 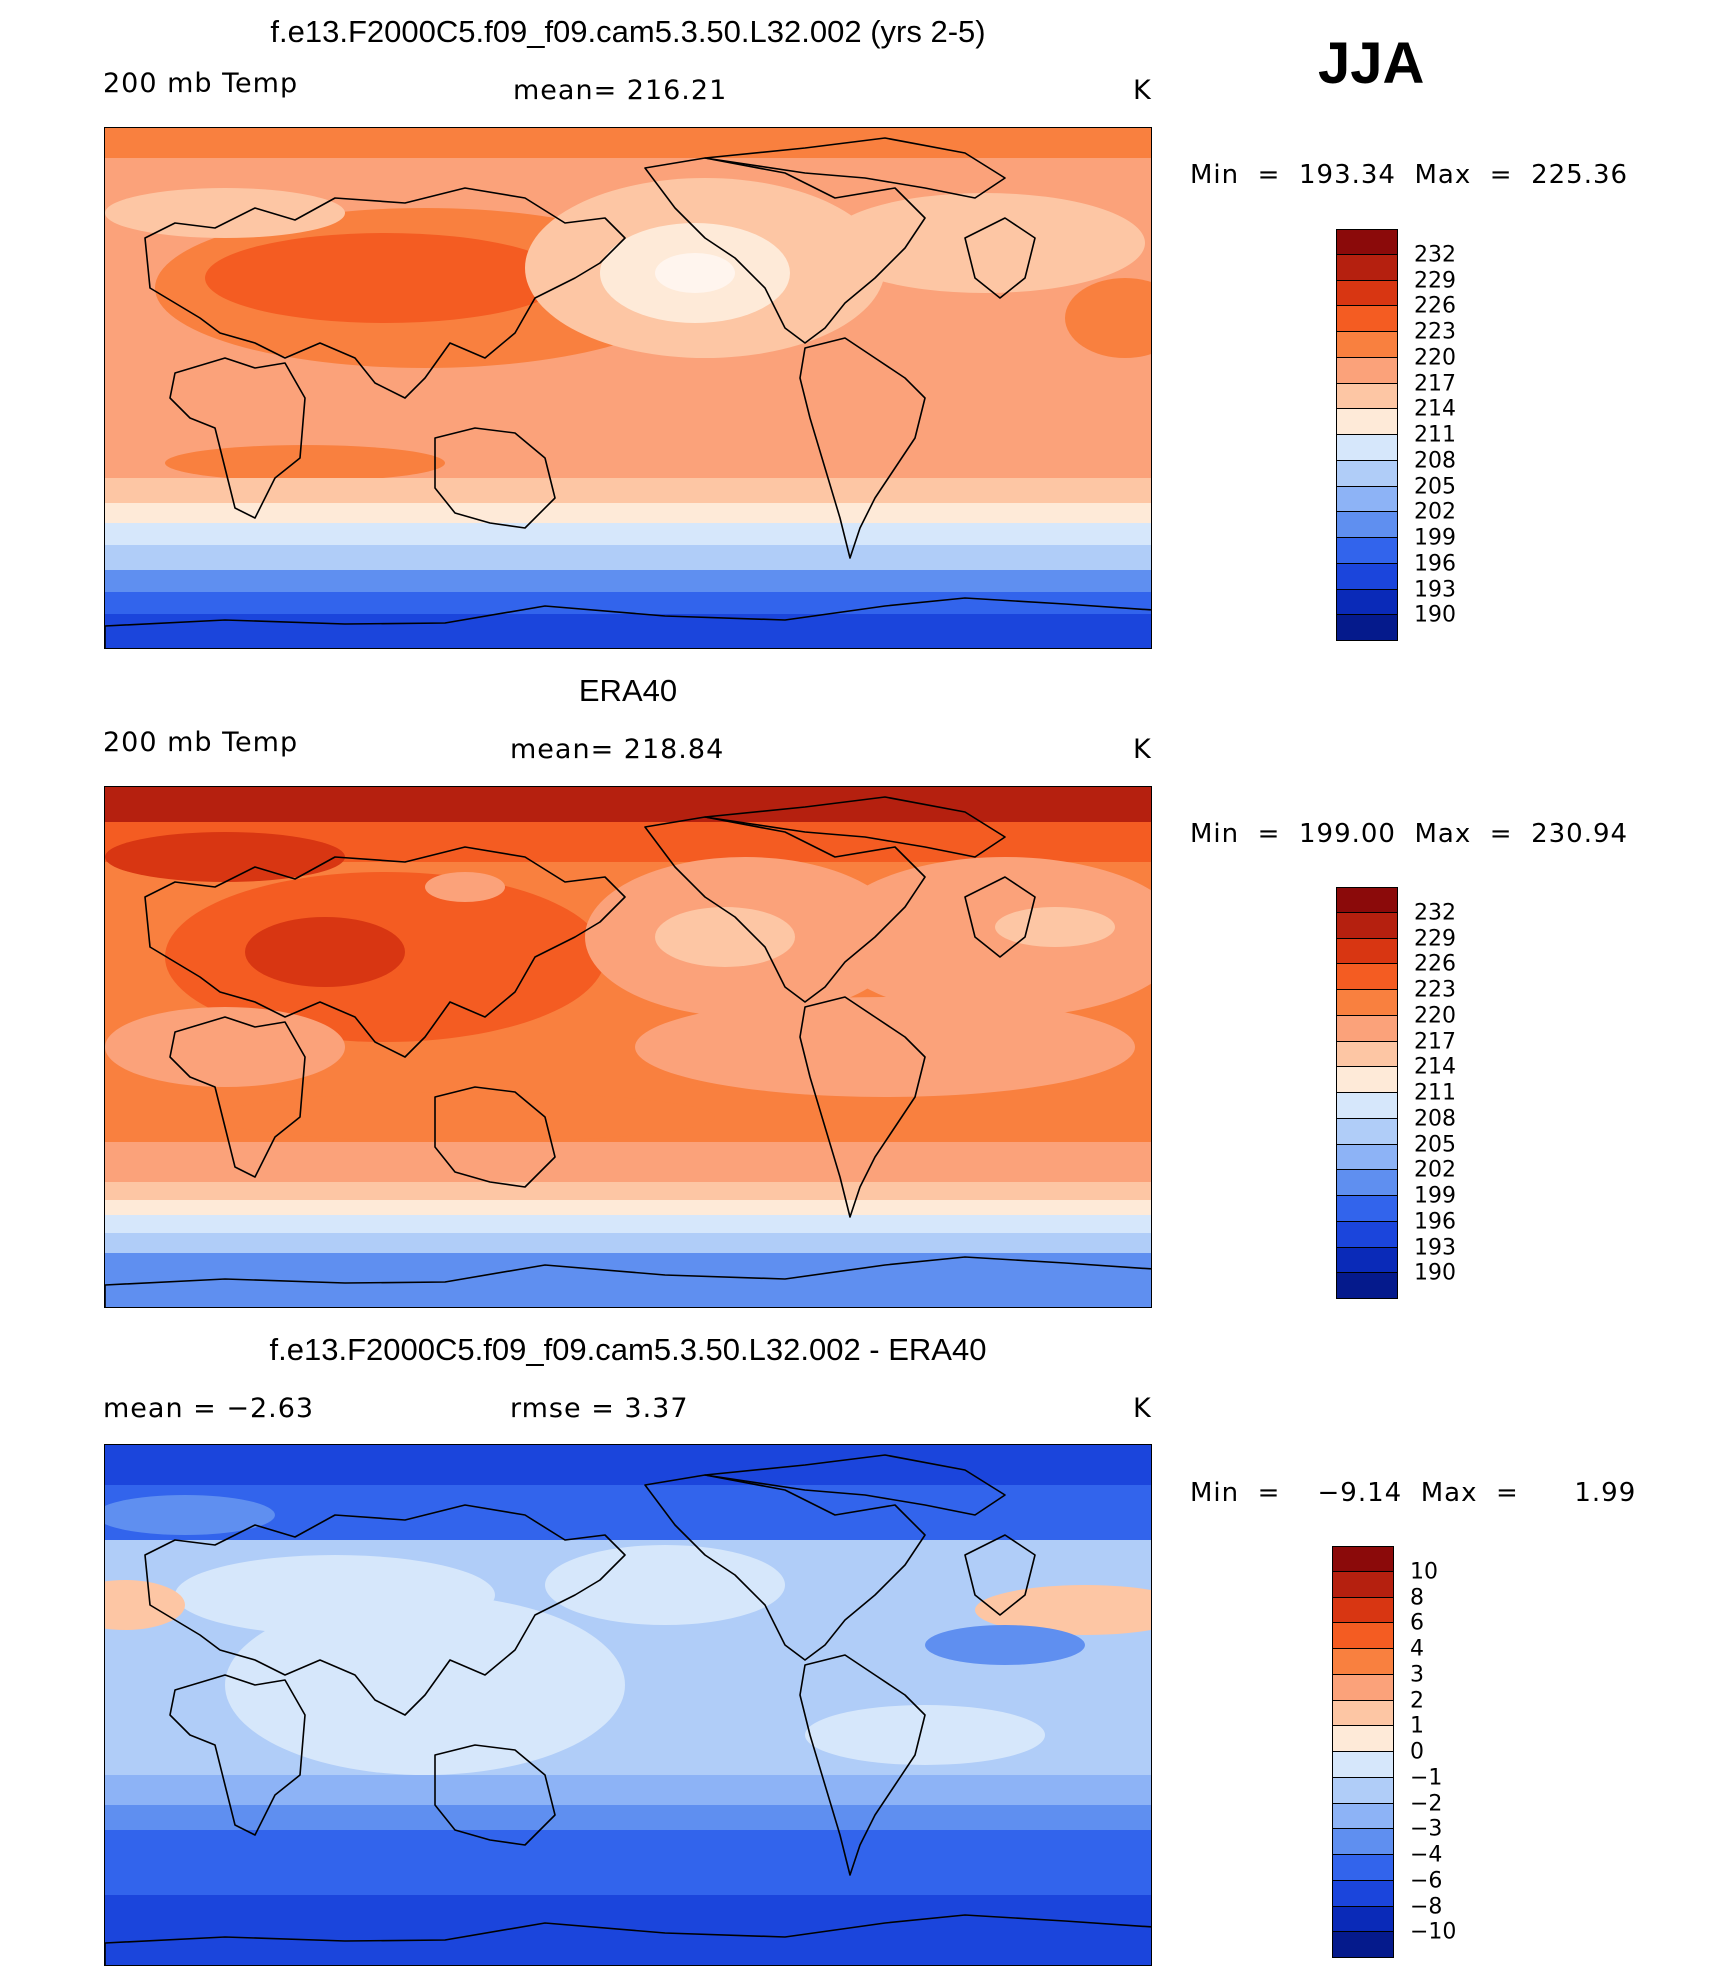 I want to click on panel-1-units: K, so click(x=1142, y=90).